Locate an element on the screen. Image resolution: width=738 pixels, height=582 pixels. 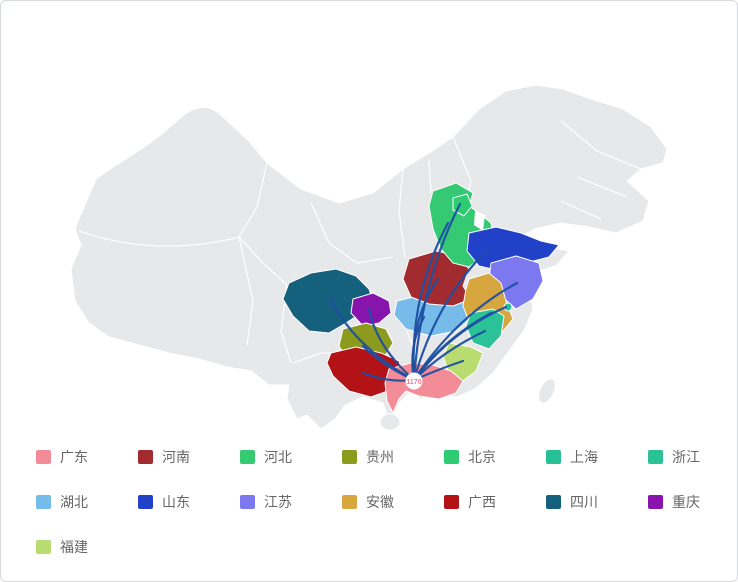
flight-line-anhui is located at coordinates (452, 346).